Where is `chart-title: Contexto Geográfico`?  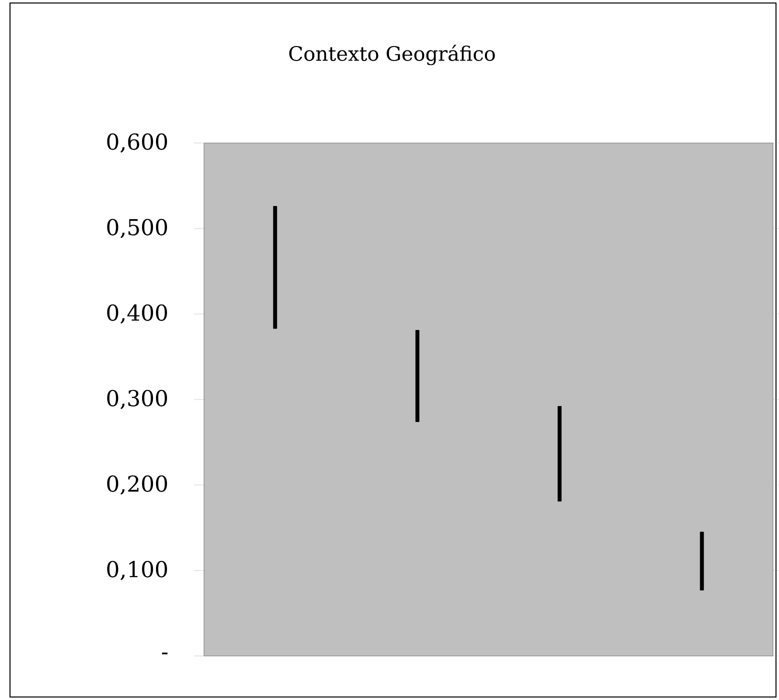
chart-title: Contexto Geográfico is located at coordinates (392, 55).